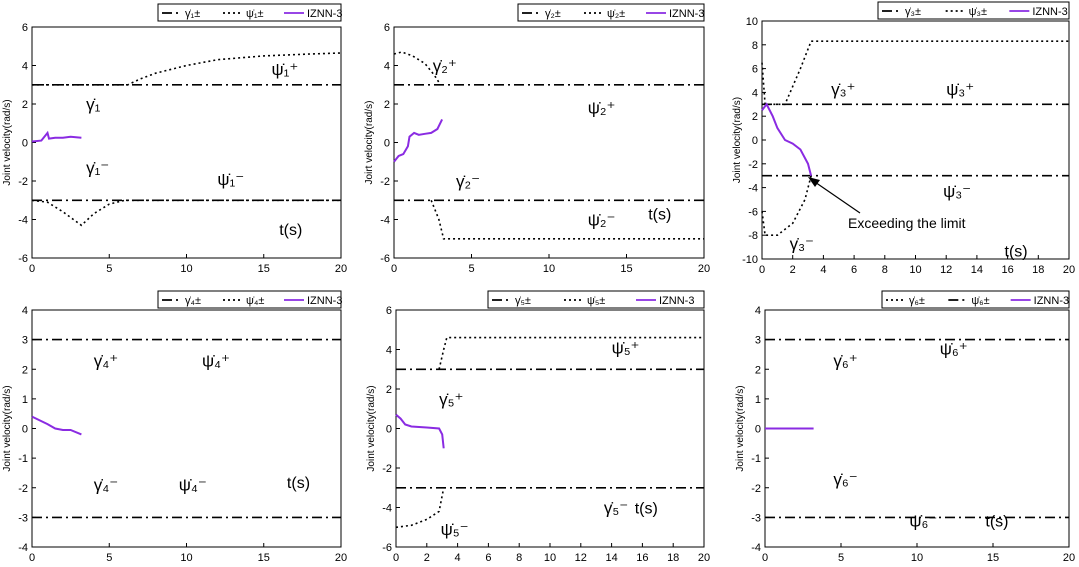  What do you see at coordinates (977, 270) in the screenshot?
I see `x-tick-label: 14` at bounding box center [977, 270].